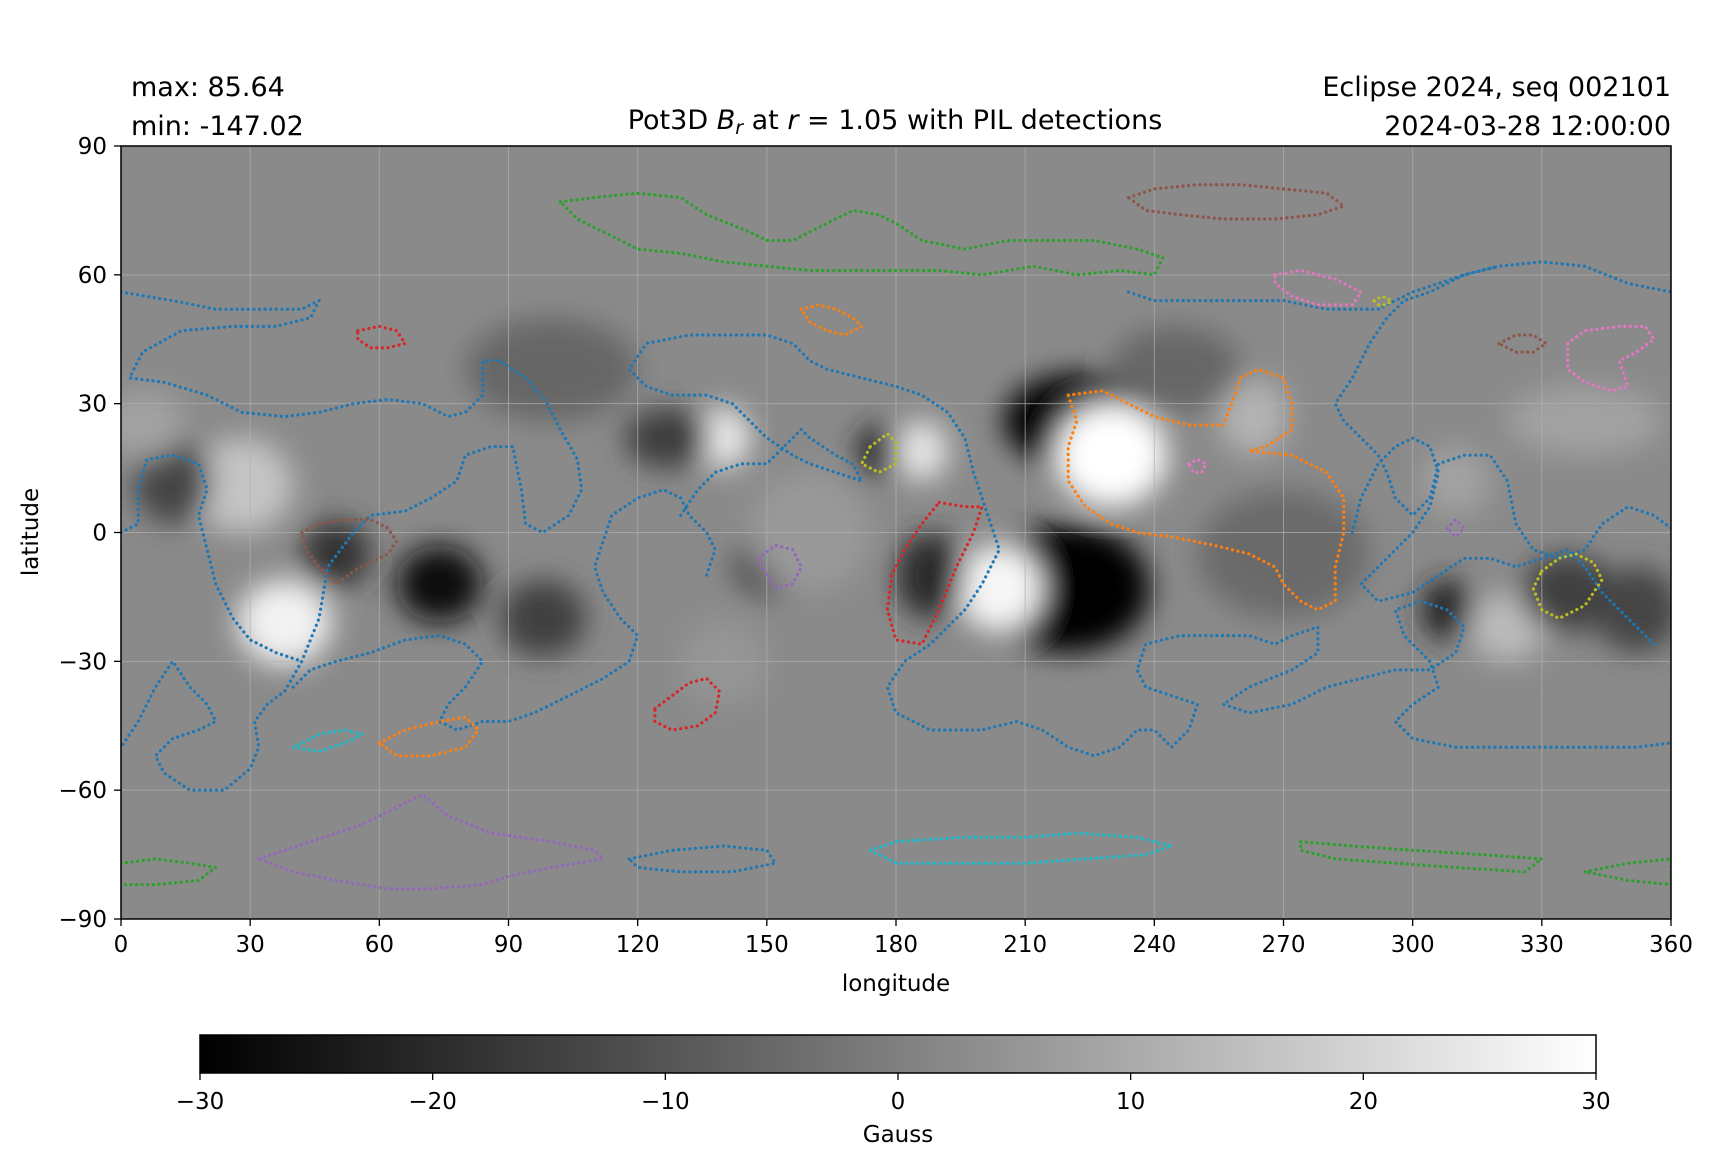  What do you see at coordinates (638, 945) in the screenshot?
I see `x-tick-label: 120` at bounding box center [638, 945].